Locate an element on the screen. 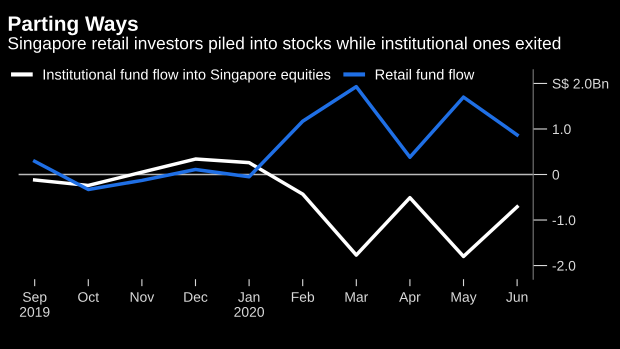 Image resolution: width=620 pixels, height=349 pixels. y-tick-label: -2.0 is located at coordinates (564, 265).